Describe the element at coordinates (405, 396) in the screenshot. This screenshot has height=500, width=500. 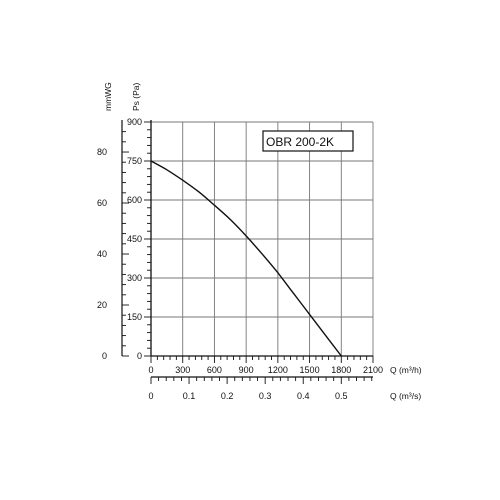
I see `x-axis-m3s-title: Q (m³/s)` at that location.